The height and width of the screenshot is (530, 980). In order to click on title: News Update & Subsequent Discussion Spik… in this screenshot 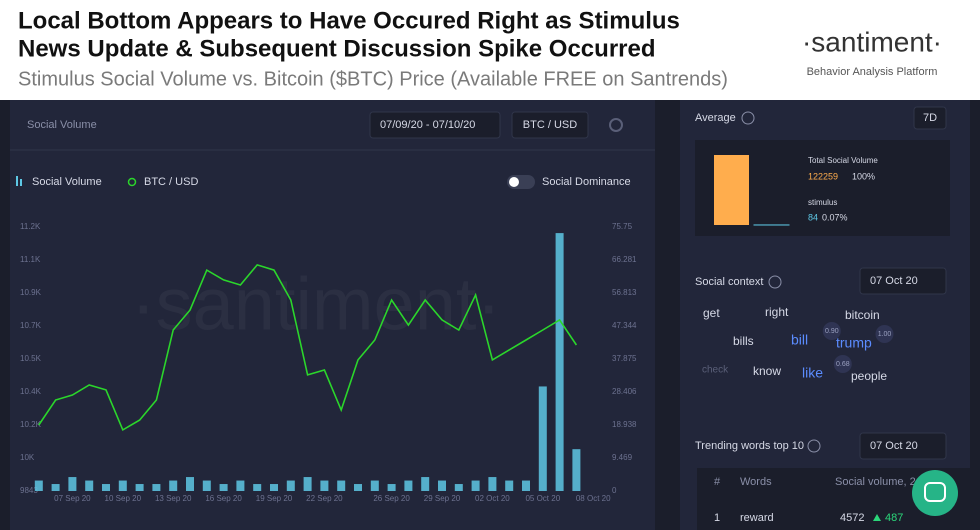, I will do `click(337, 48)`.